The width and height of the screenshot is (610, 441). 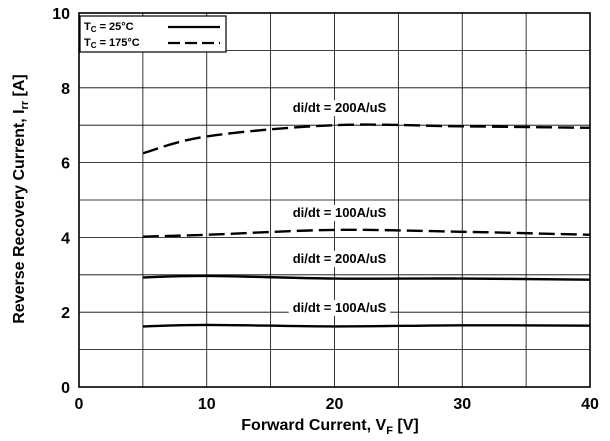 I want to click on x-axis-title: Forward Current, VF [V], so click(x=329, y=427).